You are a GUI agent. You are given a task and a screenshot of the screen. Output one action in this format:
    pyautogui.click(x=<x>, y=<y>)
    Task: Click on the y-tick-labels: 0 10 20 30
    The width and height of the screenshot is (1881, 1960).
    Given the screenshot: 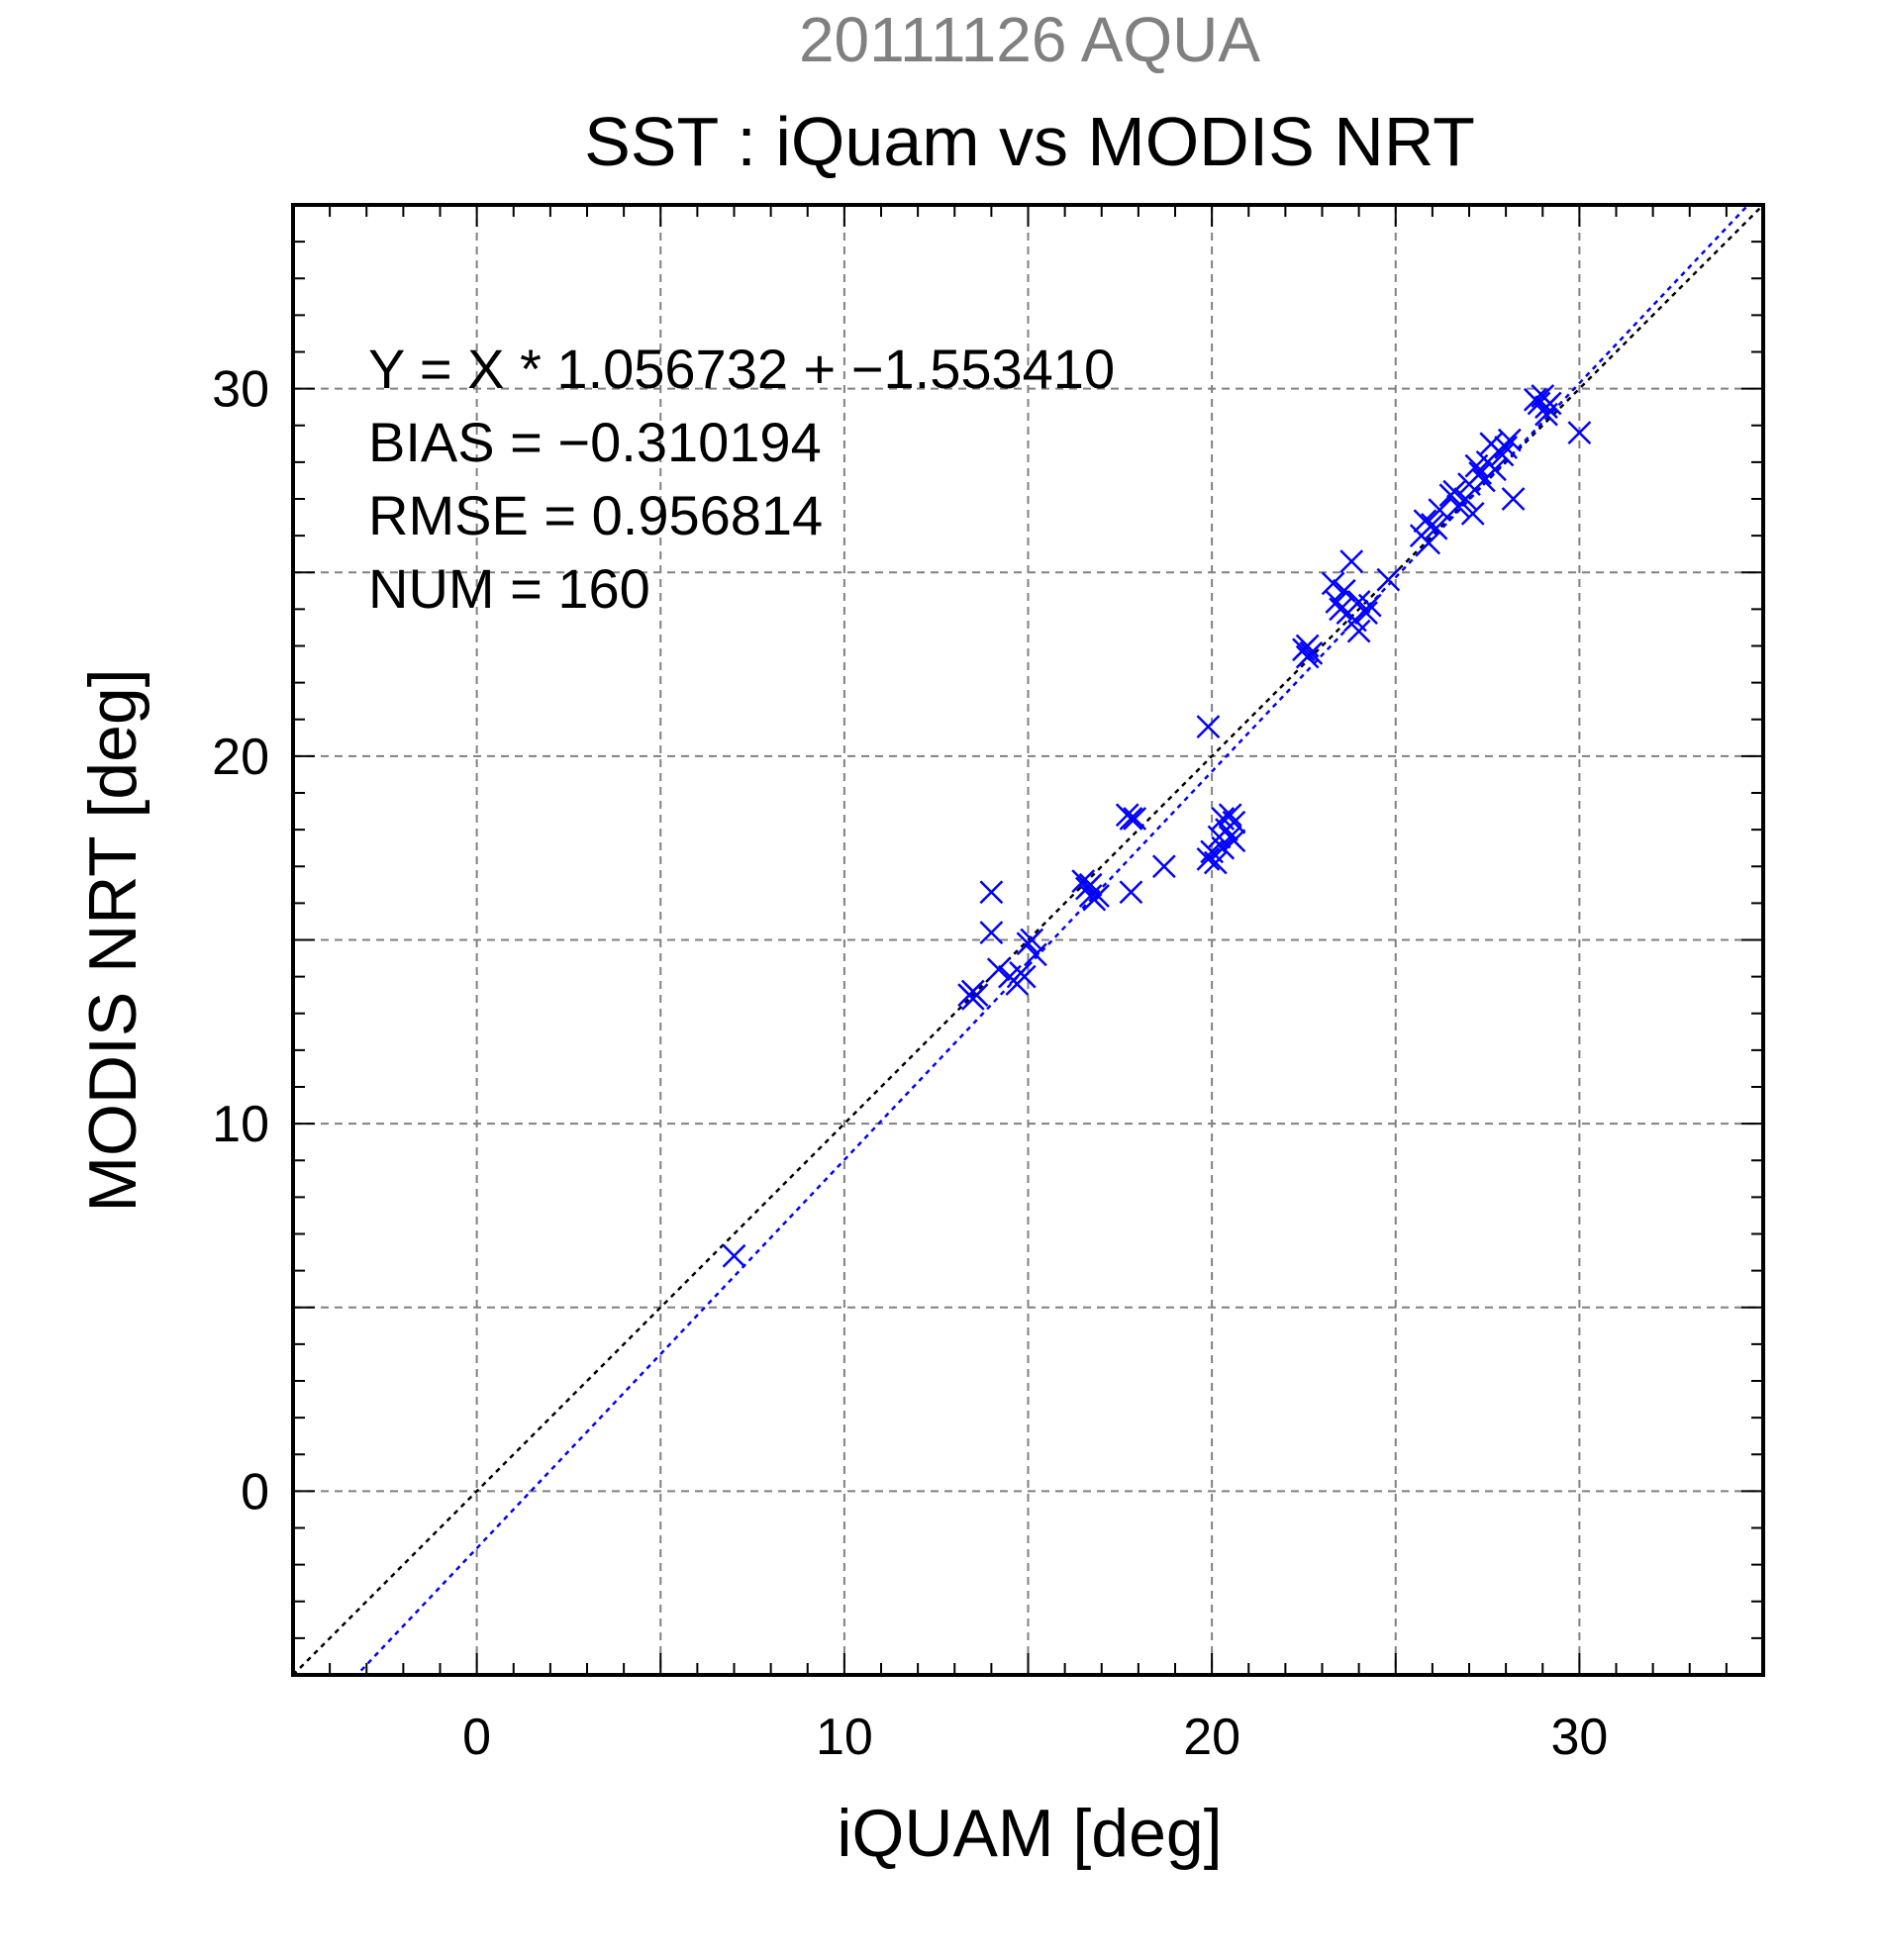 What is the action you would take?
    pyautogui.click(x=241, y=941)
    